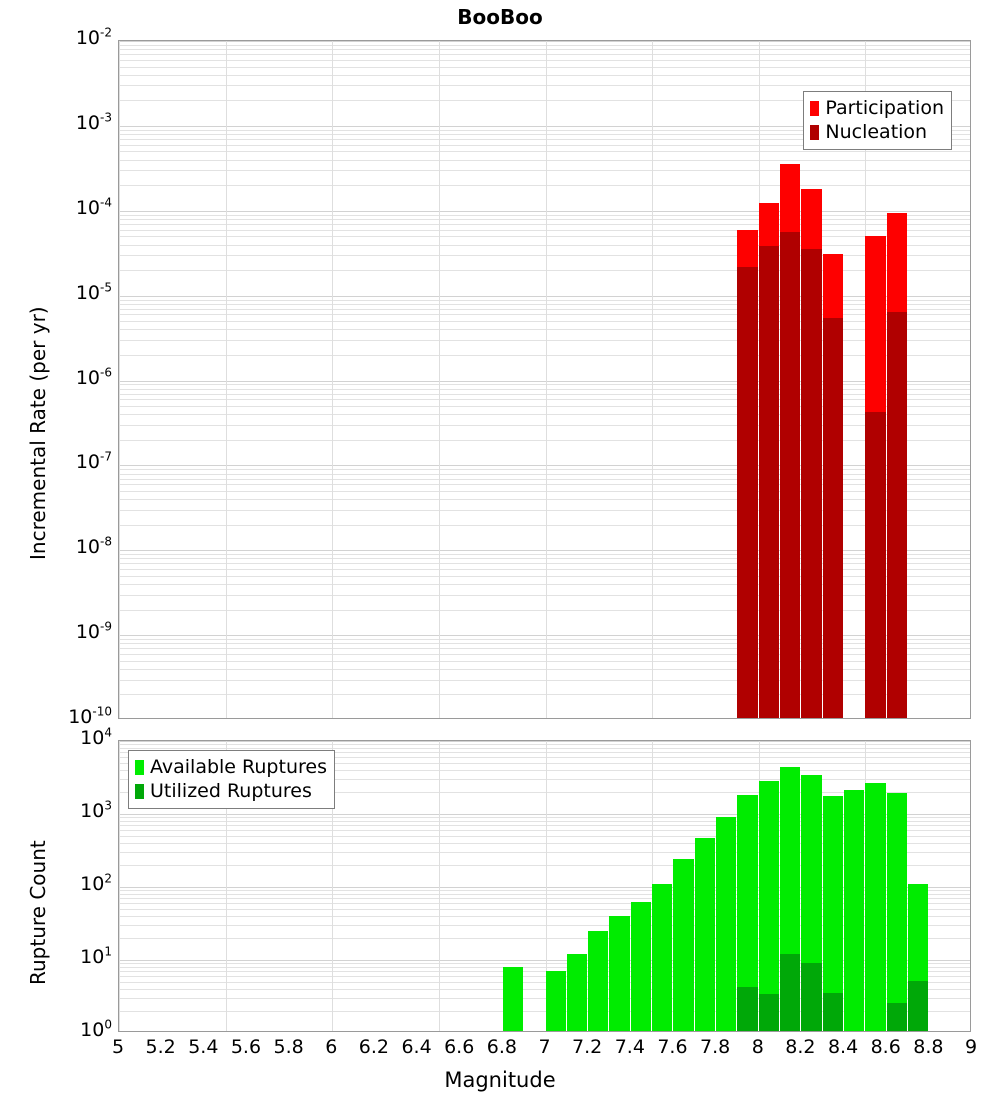  Describe the element at coordinates (203, 1047) in the screenshot. I see `x-tick-label: 5.4` at that location.